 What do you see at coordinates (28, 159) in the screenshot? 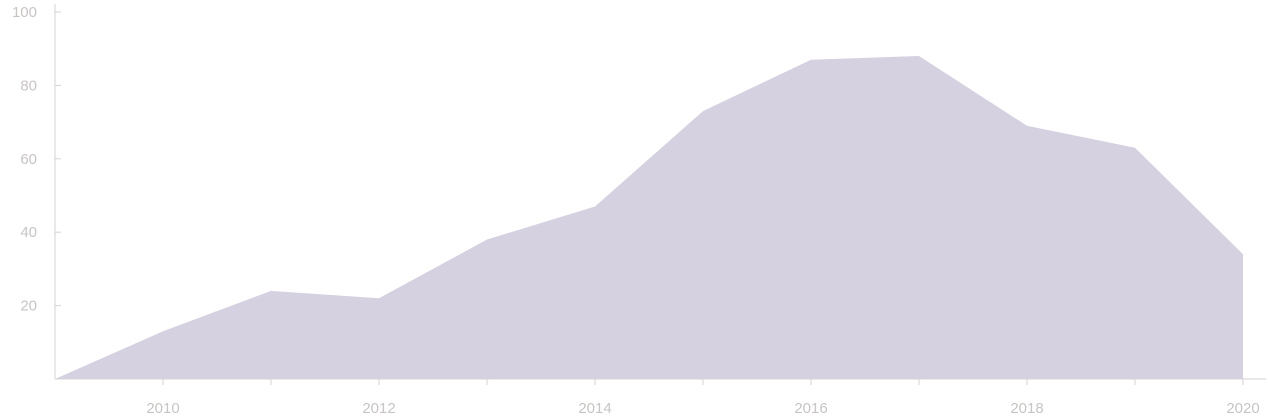
I see `y-tick-label: 60` at bounding box center [28, 159].